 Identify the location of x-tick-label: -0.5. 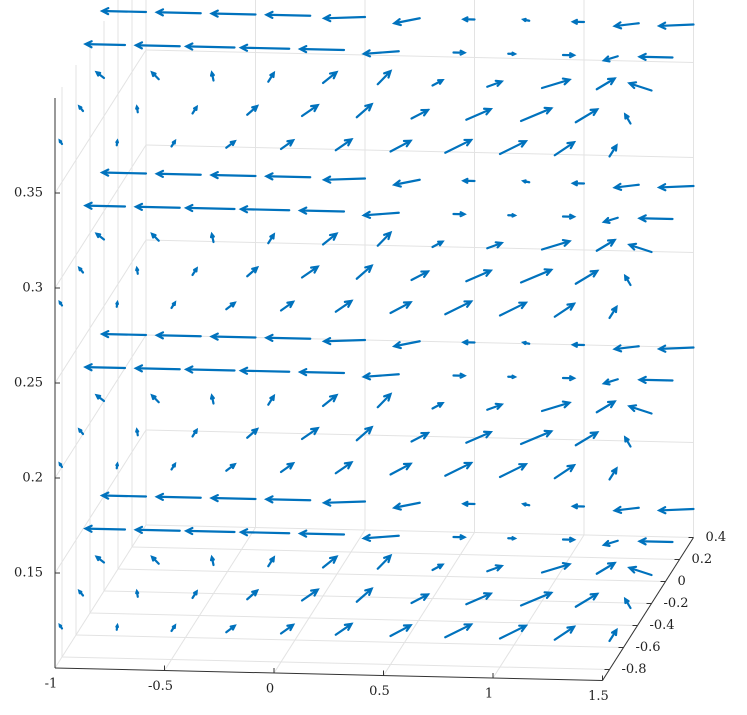
(160, 686).